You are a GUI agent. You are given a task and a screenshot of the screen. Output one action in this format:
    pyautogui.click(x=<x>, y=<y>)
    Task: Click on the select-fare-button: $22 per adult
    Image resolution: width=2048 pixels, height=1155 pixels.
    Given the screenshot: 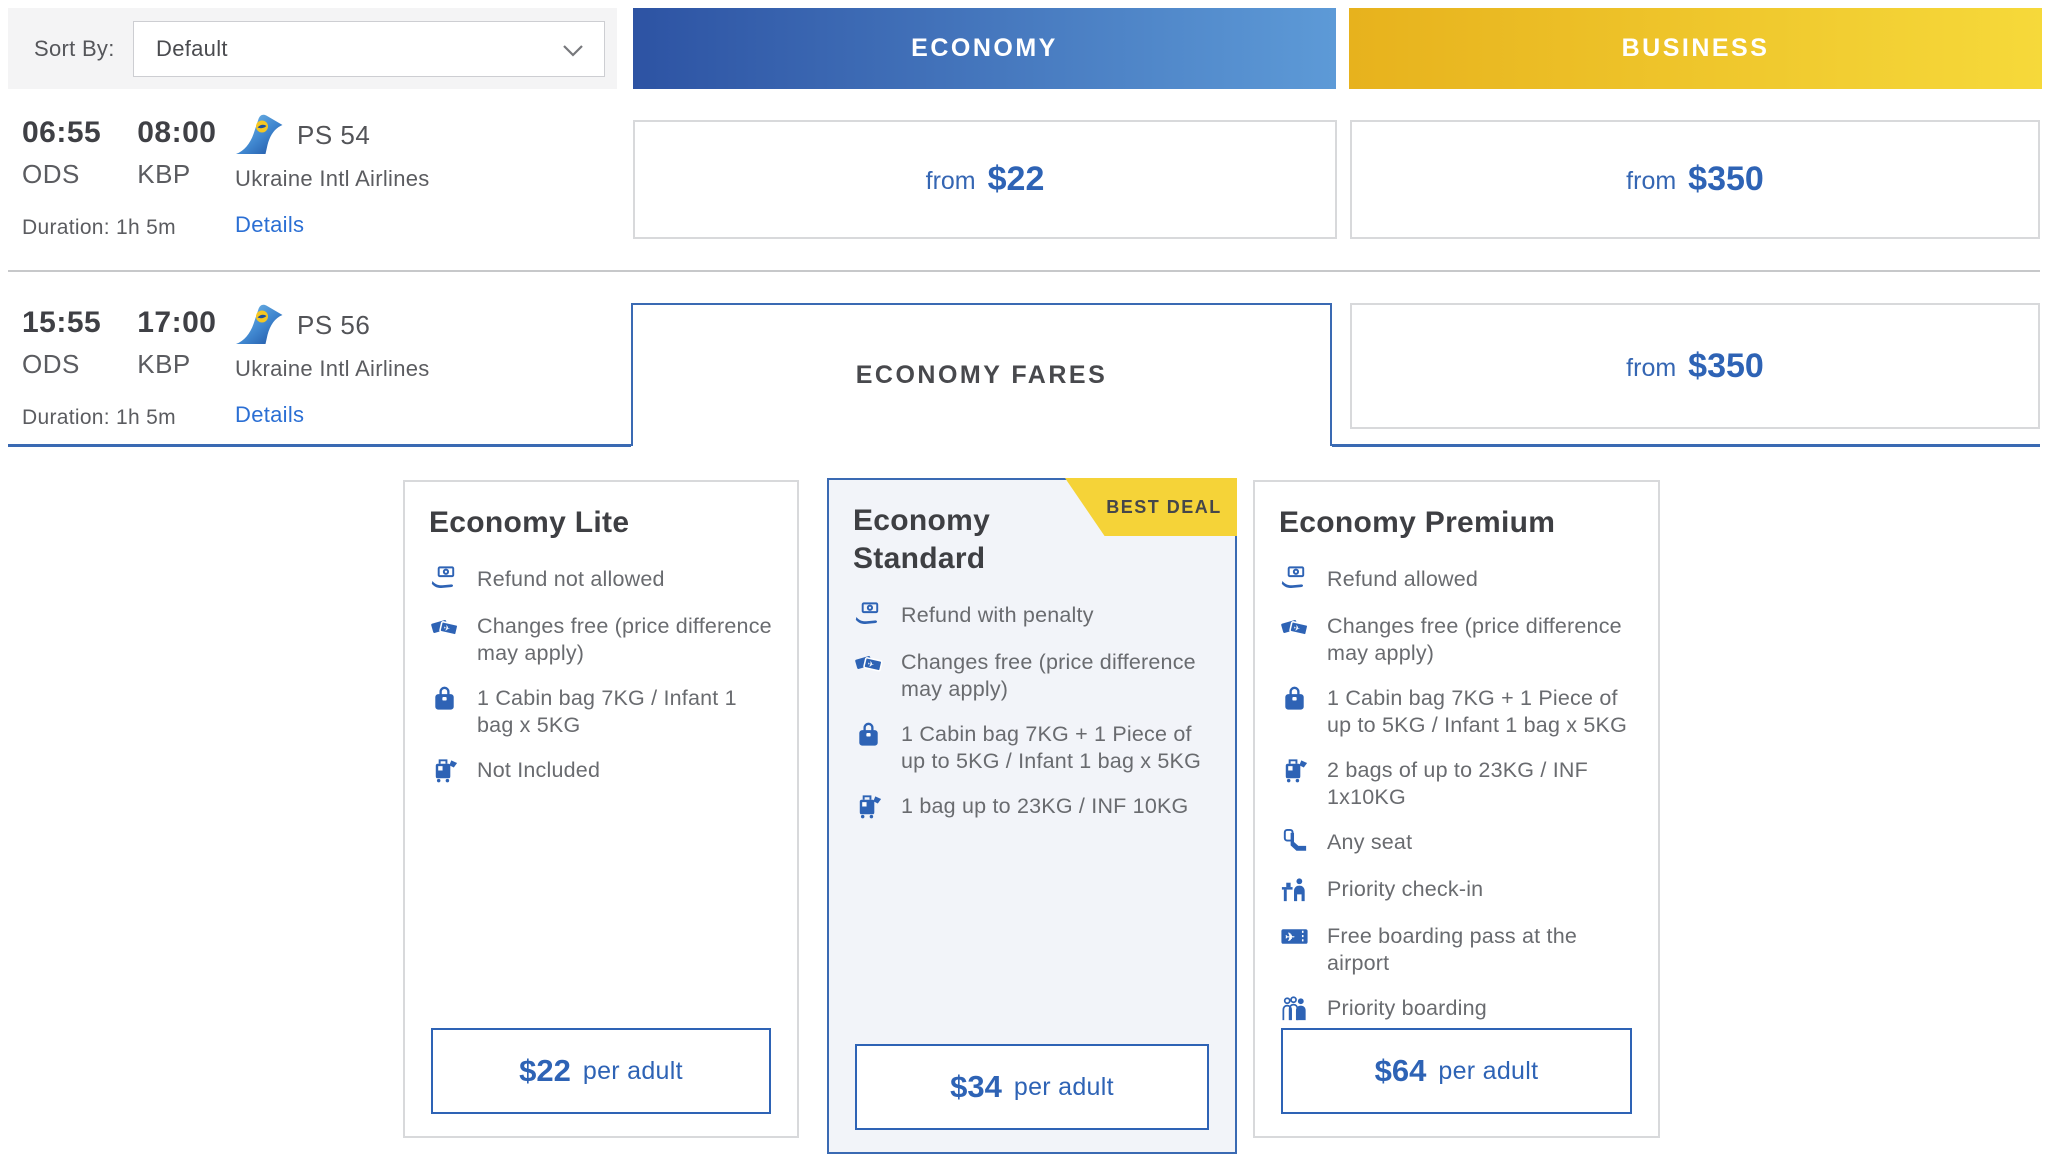 What is the action you would take?
    pyautogui.click(x=601, y=1071)
    